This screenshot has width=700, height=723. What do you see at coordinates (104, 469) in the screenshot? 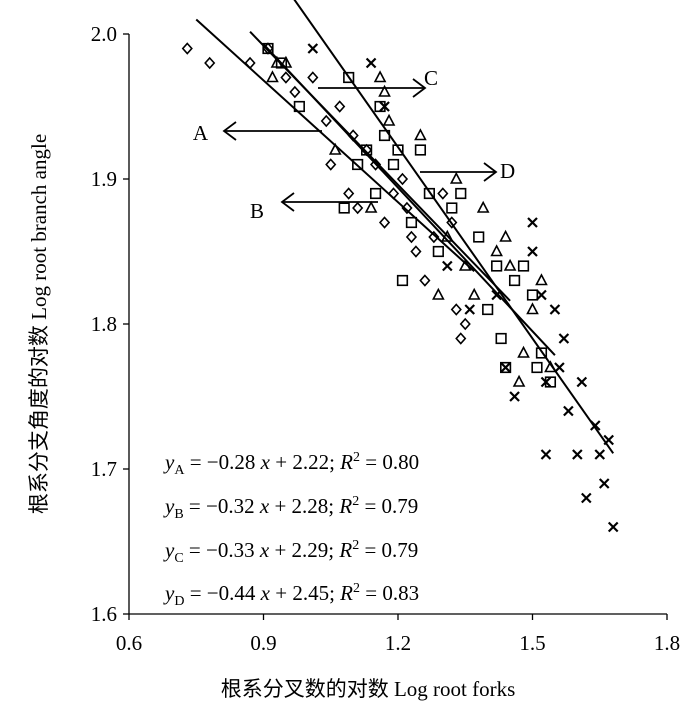
I see `y-tick-label: 1.7` at bounding box center [104, 469].